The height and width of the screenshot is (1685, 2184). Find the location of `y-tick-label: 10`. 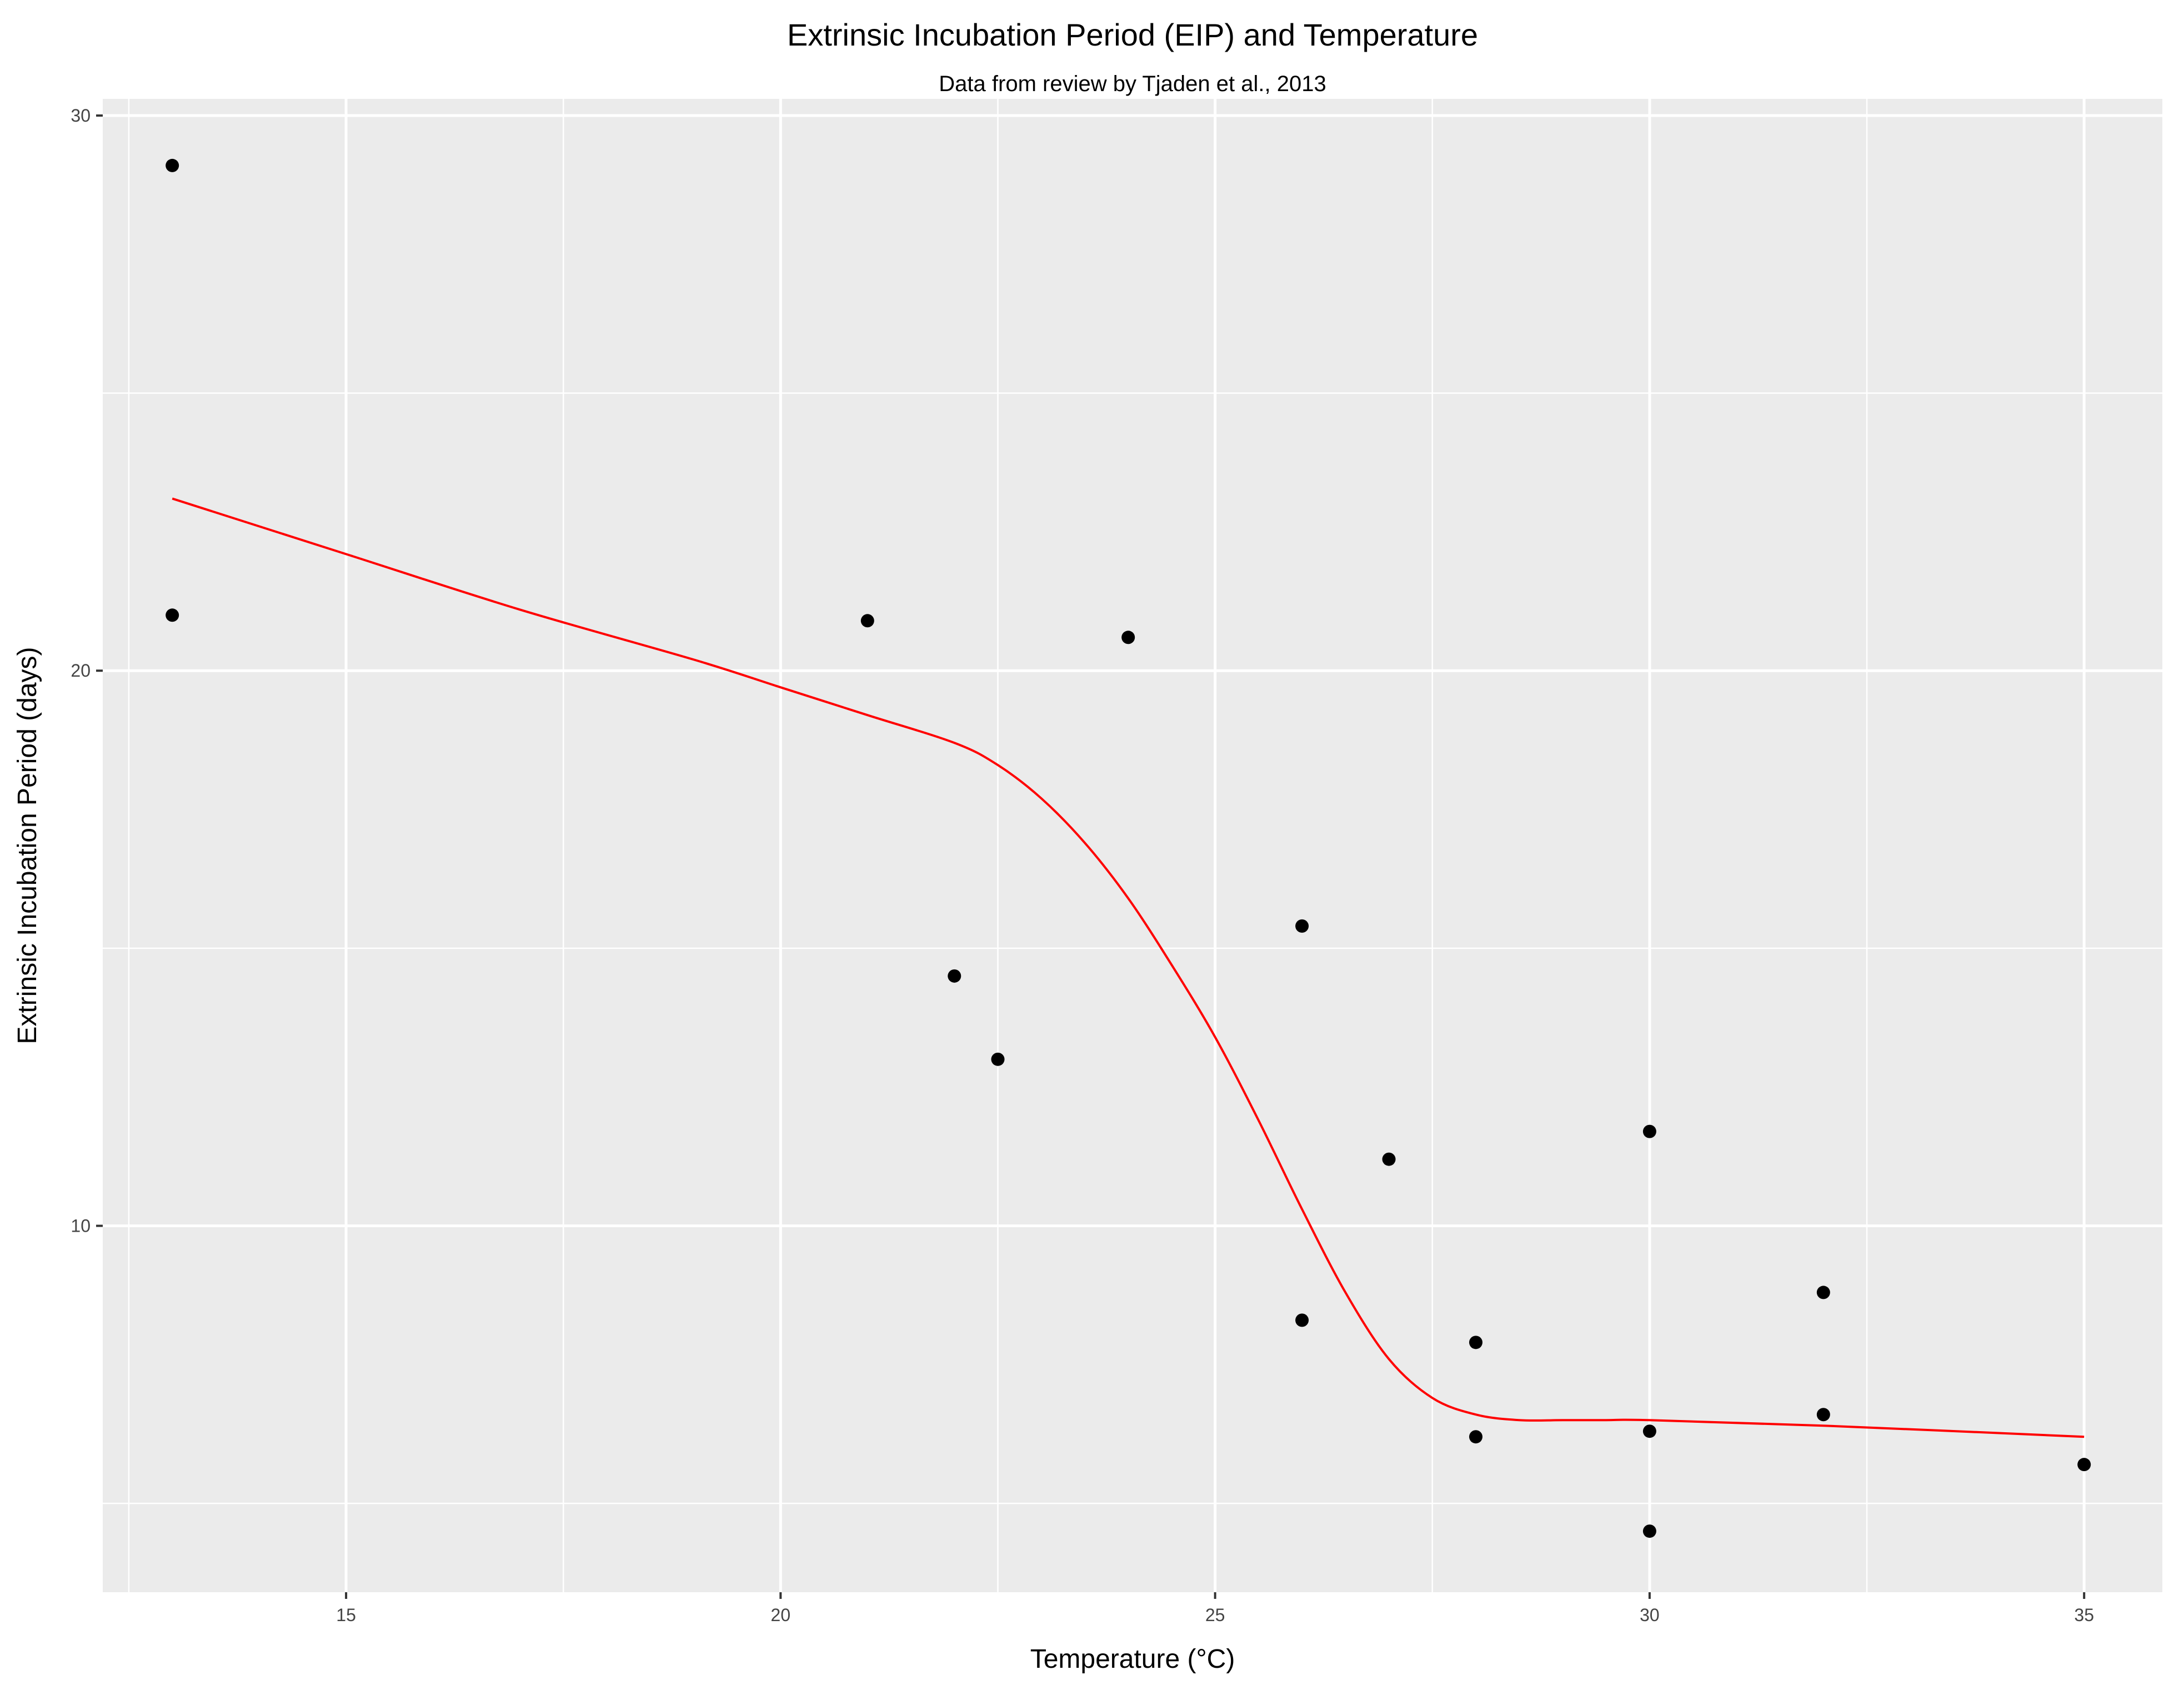

y-tick-label: 10 is located at coordinates (81, 1226).